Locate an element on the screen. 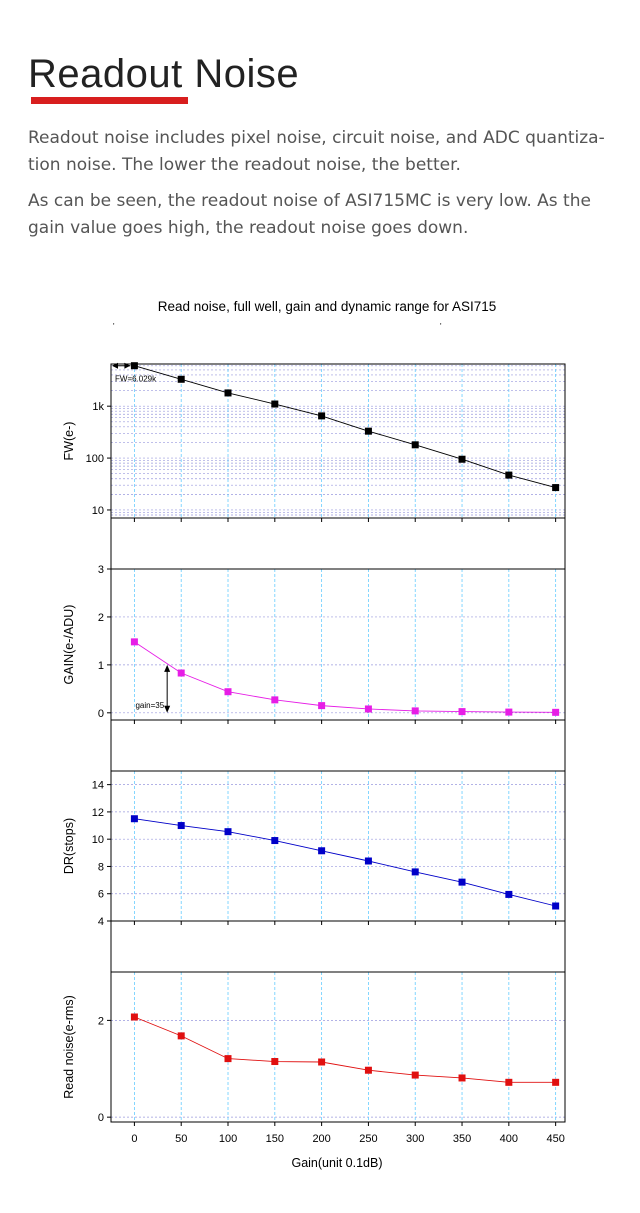  x-axis-label: Gain(unit 0.1dB) is located at coordinates (336, 1163).